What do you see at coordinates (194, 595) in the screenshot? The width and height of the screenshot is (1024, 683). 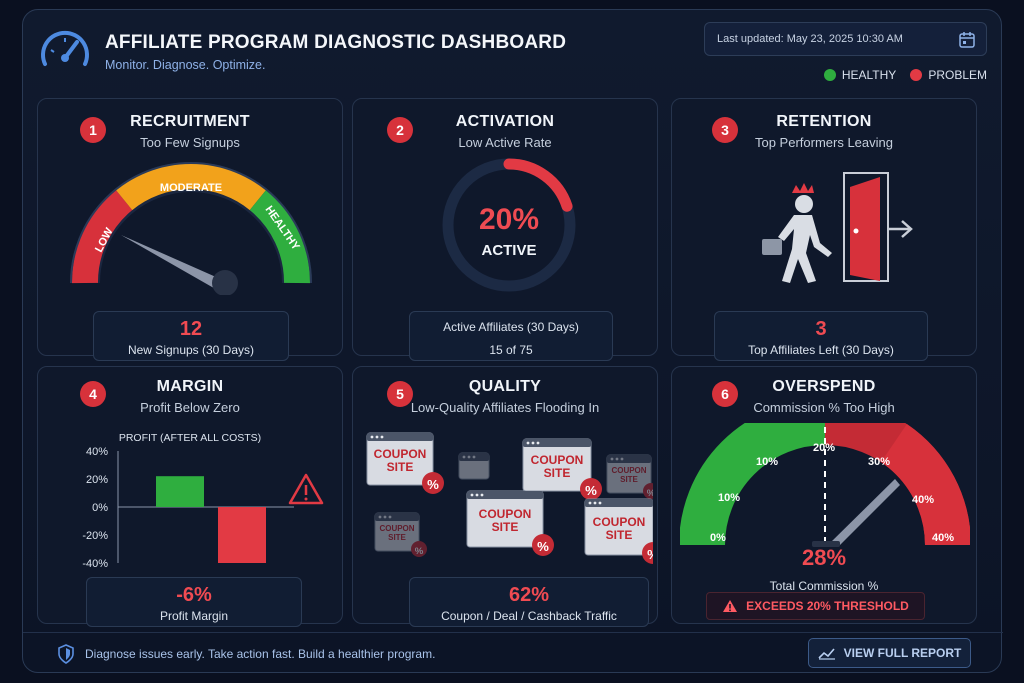 I see `profit-margin-value: -6%` at bounding box center [194, 595].